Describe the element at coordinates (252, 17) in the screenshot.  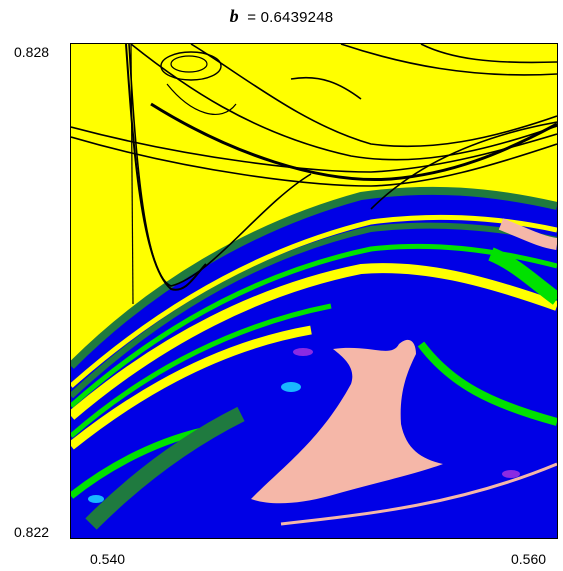
I see `title-equals-sign: =` at that location.